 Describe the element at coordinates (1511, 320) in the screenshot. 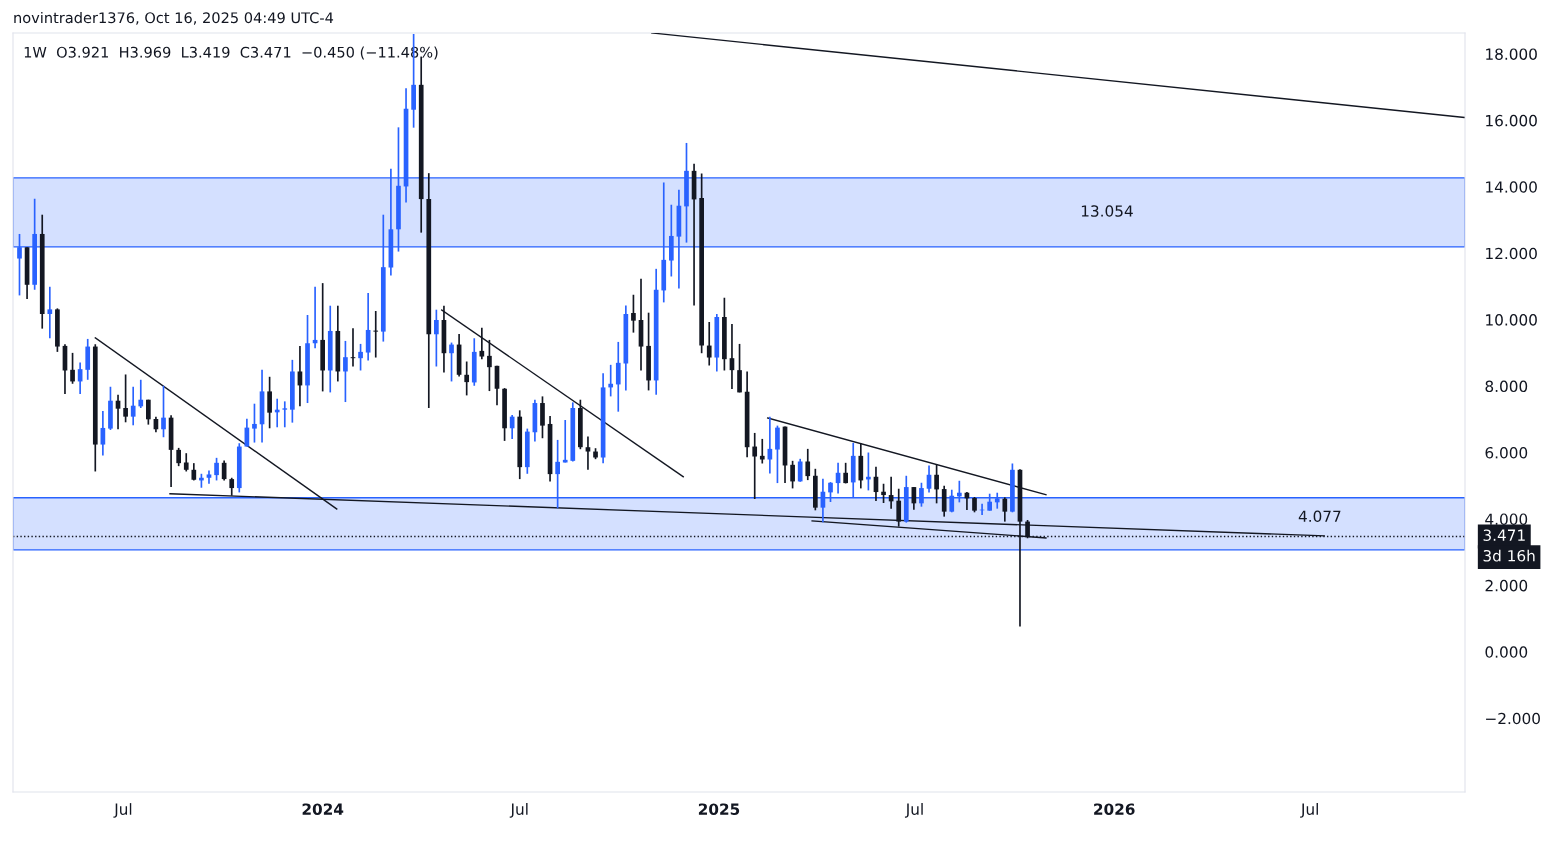

I see `y-tick-label: 10.000` at that location.